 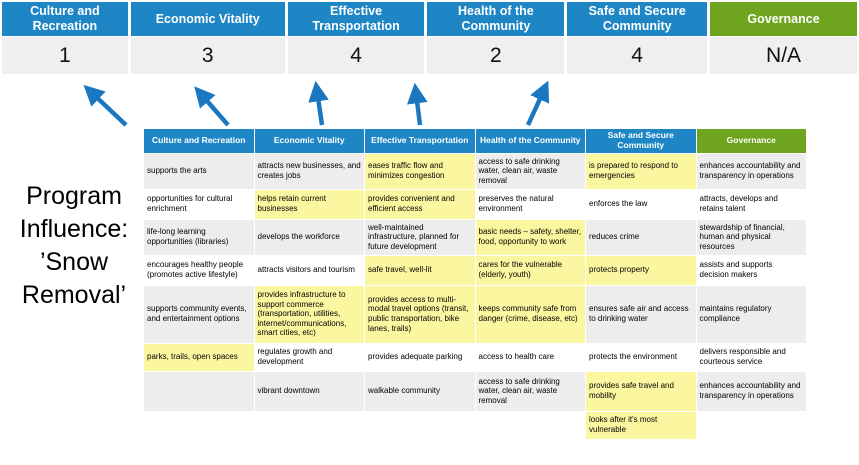 I want to click on category-header: Safe and Secure Community, so click(x=637, y=19).